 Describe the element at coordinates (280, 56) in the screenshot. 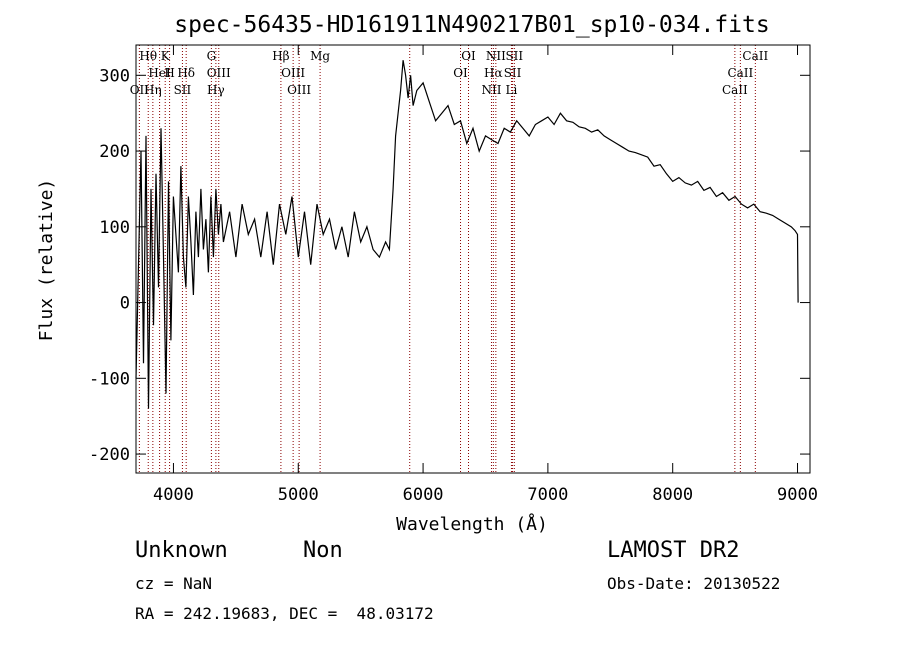

I see `spectral-line-label: Hβ` at that location.